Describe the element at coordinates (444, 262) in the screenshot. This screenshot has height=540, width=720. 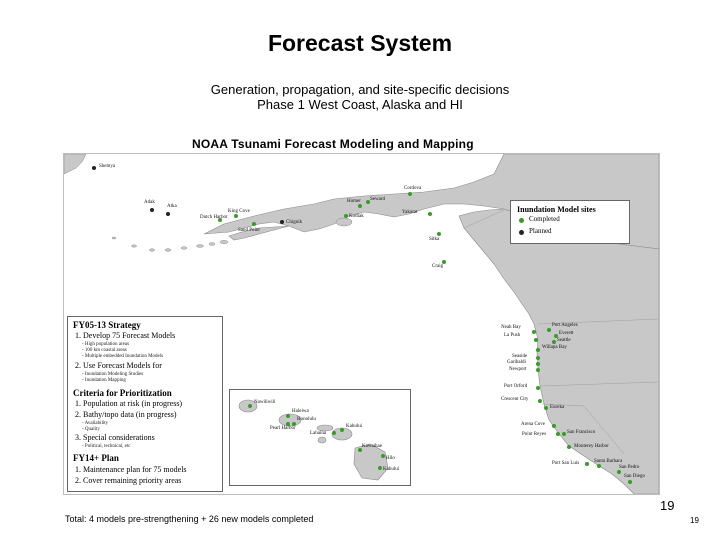
I see `site-marker-craig` at that location.